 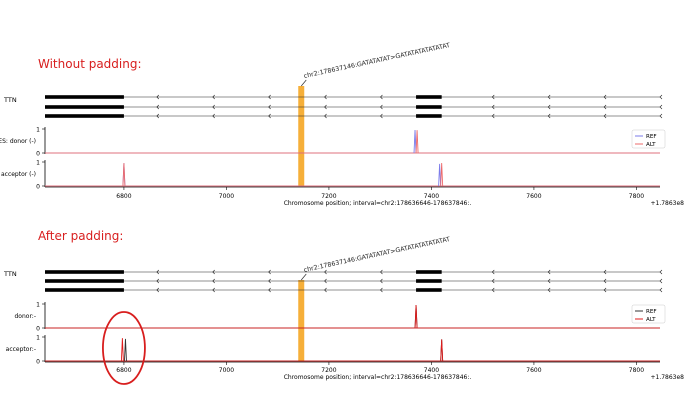 What do you see at coordinates (38, 338) in the screenshot?
I see `y-tick-label: 1` at bounding box center [38, 338].